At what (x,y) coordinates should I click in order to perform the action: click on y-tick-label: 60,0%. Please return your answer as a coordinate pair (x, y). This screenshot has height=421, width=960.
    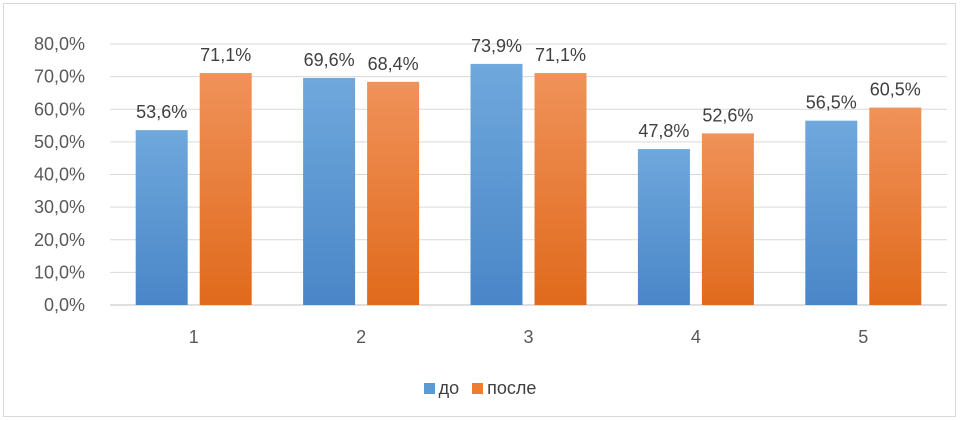
    Looking at the image, I should click on (59, 109).